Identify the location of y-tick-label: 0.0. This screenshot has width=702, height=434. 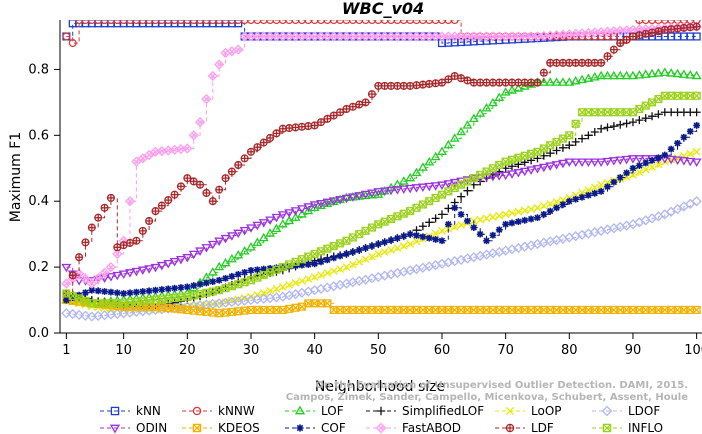
(38, 333).